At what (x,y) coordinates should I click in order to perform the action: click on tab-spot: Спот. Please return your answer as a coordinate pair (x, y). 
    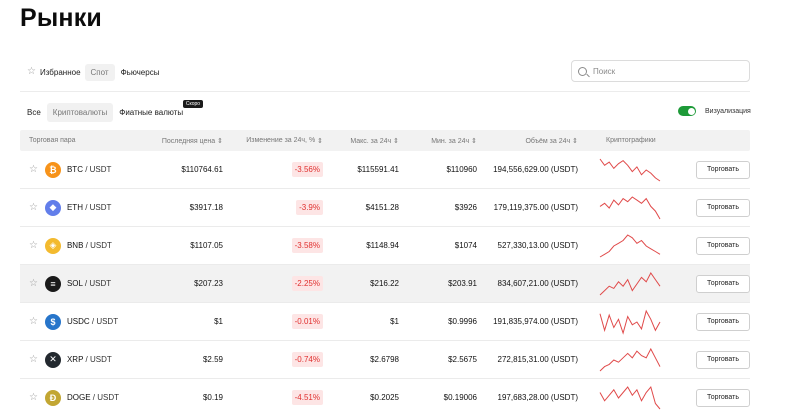
    Looking at the image, I should click on (99, 72).